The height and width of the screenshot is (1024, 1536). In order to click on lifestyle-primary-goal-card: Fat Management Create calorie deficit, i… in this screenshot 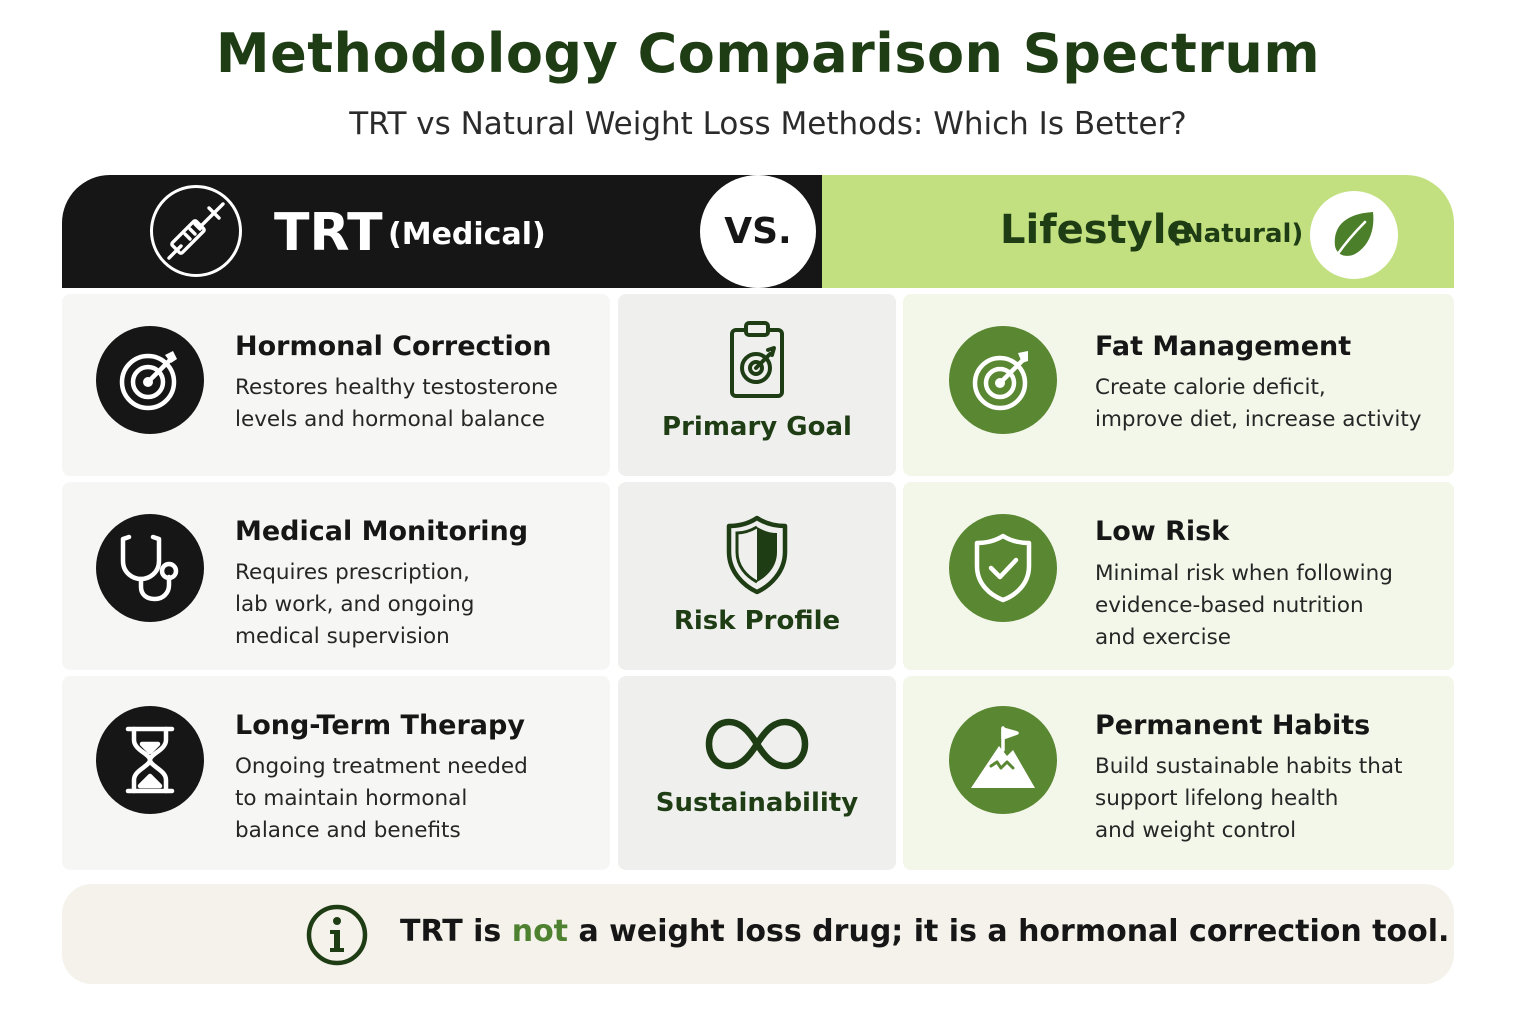, I will do `click(1178, 385)`.